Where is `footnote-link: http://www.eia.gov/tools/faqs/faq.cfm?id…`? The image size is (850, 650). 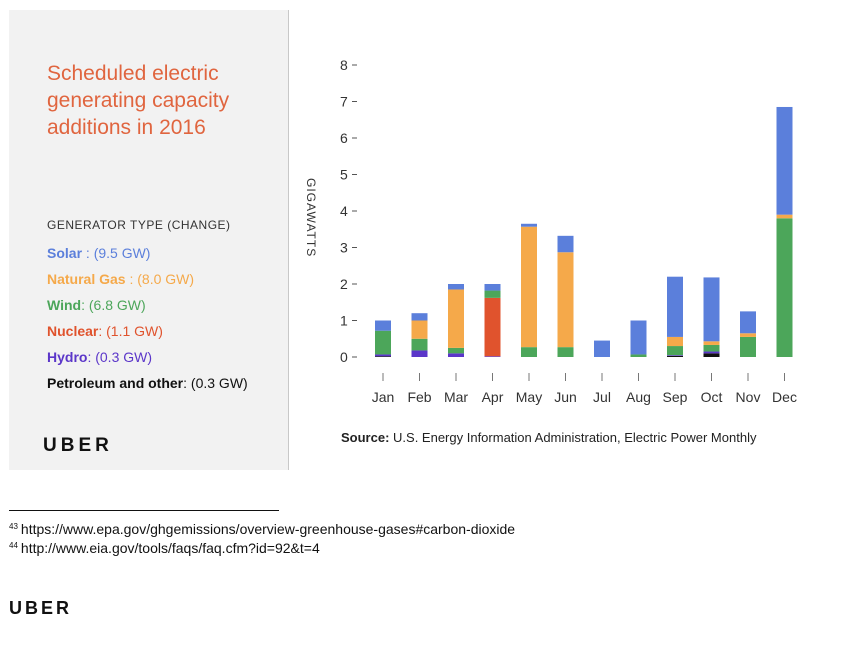
footnote-link: http://www.eia.gov/tools/faqs/faq.cfm?id… is located at coordinates (170, 548).